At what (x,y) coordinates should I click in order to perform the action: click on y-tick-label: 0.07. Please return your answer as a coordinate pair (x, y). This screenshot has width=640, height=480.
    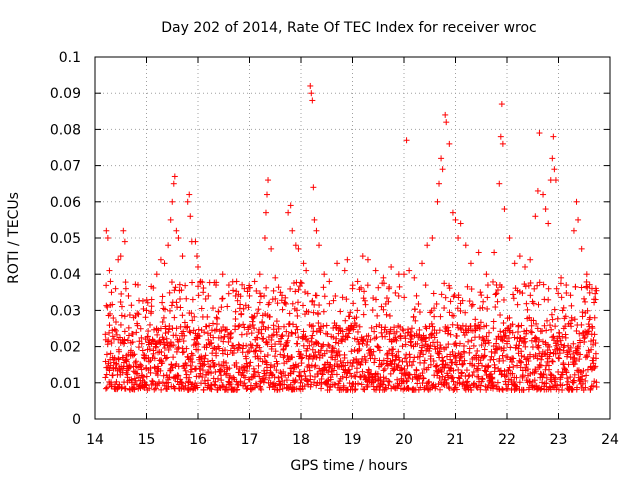
    Looking at the image, I should click on (65, 167).